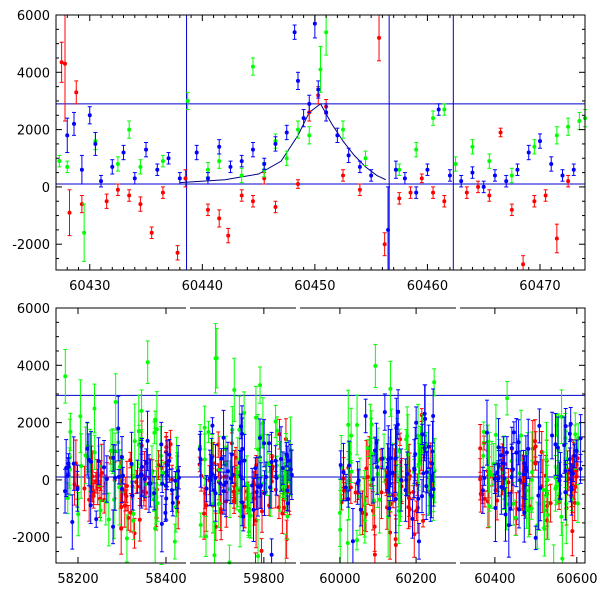  Describe the element at coordinates (165, 579) in the screenshot. I see `x-tick-label: 58400` at that location.